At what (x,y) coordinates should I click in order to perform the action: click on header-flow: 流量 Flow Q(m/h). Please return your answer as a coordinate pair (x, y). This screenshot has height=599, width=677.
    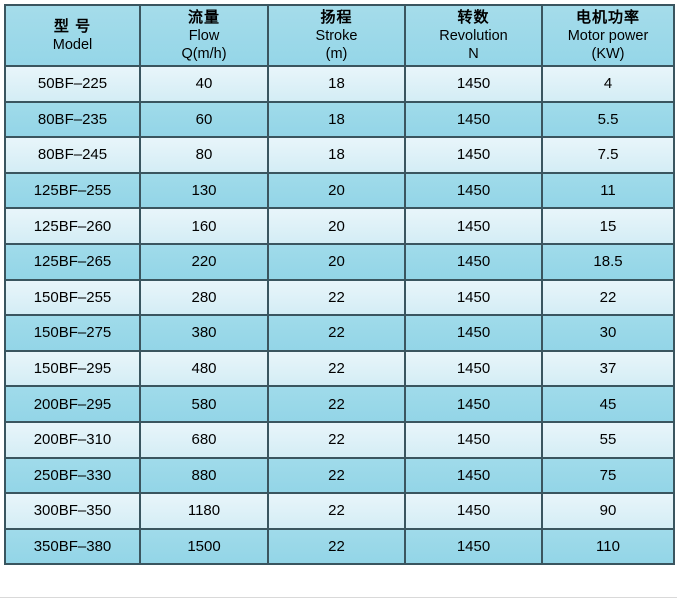
    Looking at the image, I should click on (204, 35).